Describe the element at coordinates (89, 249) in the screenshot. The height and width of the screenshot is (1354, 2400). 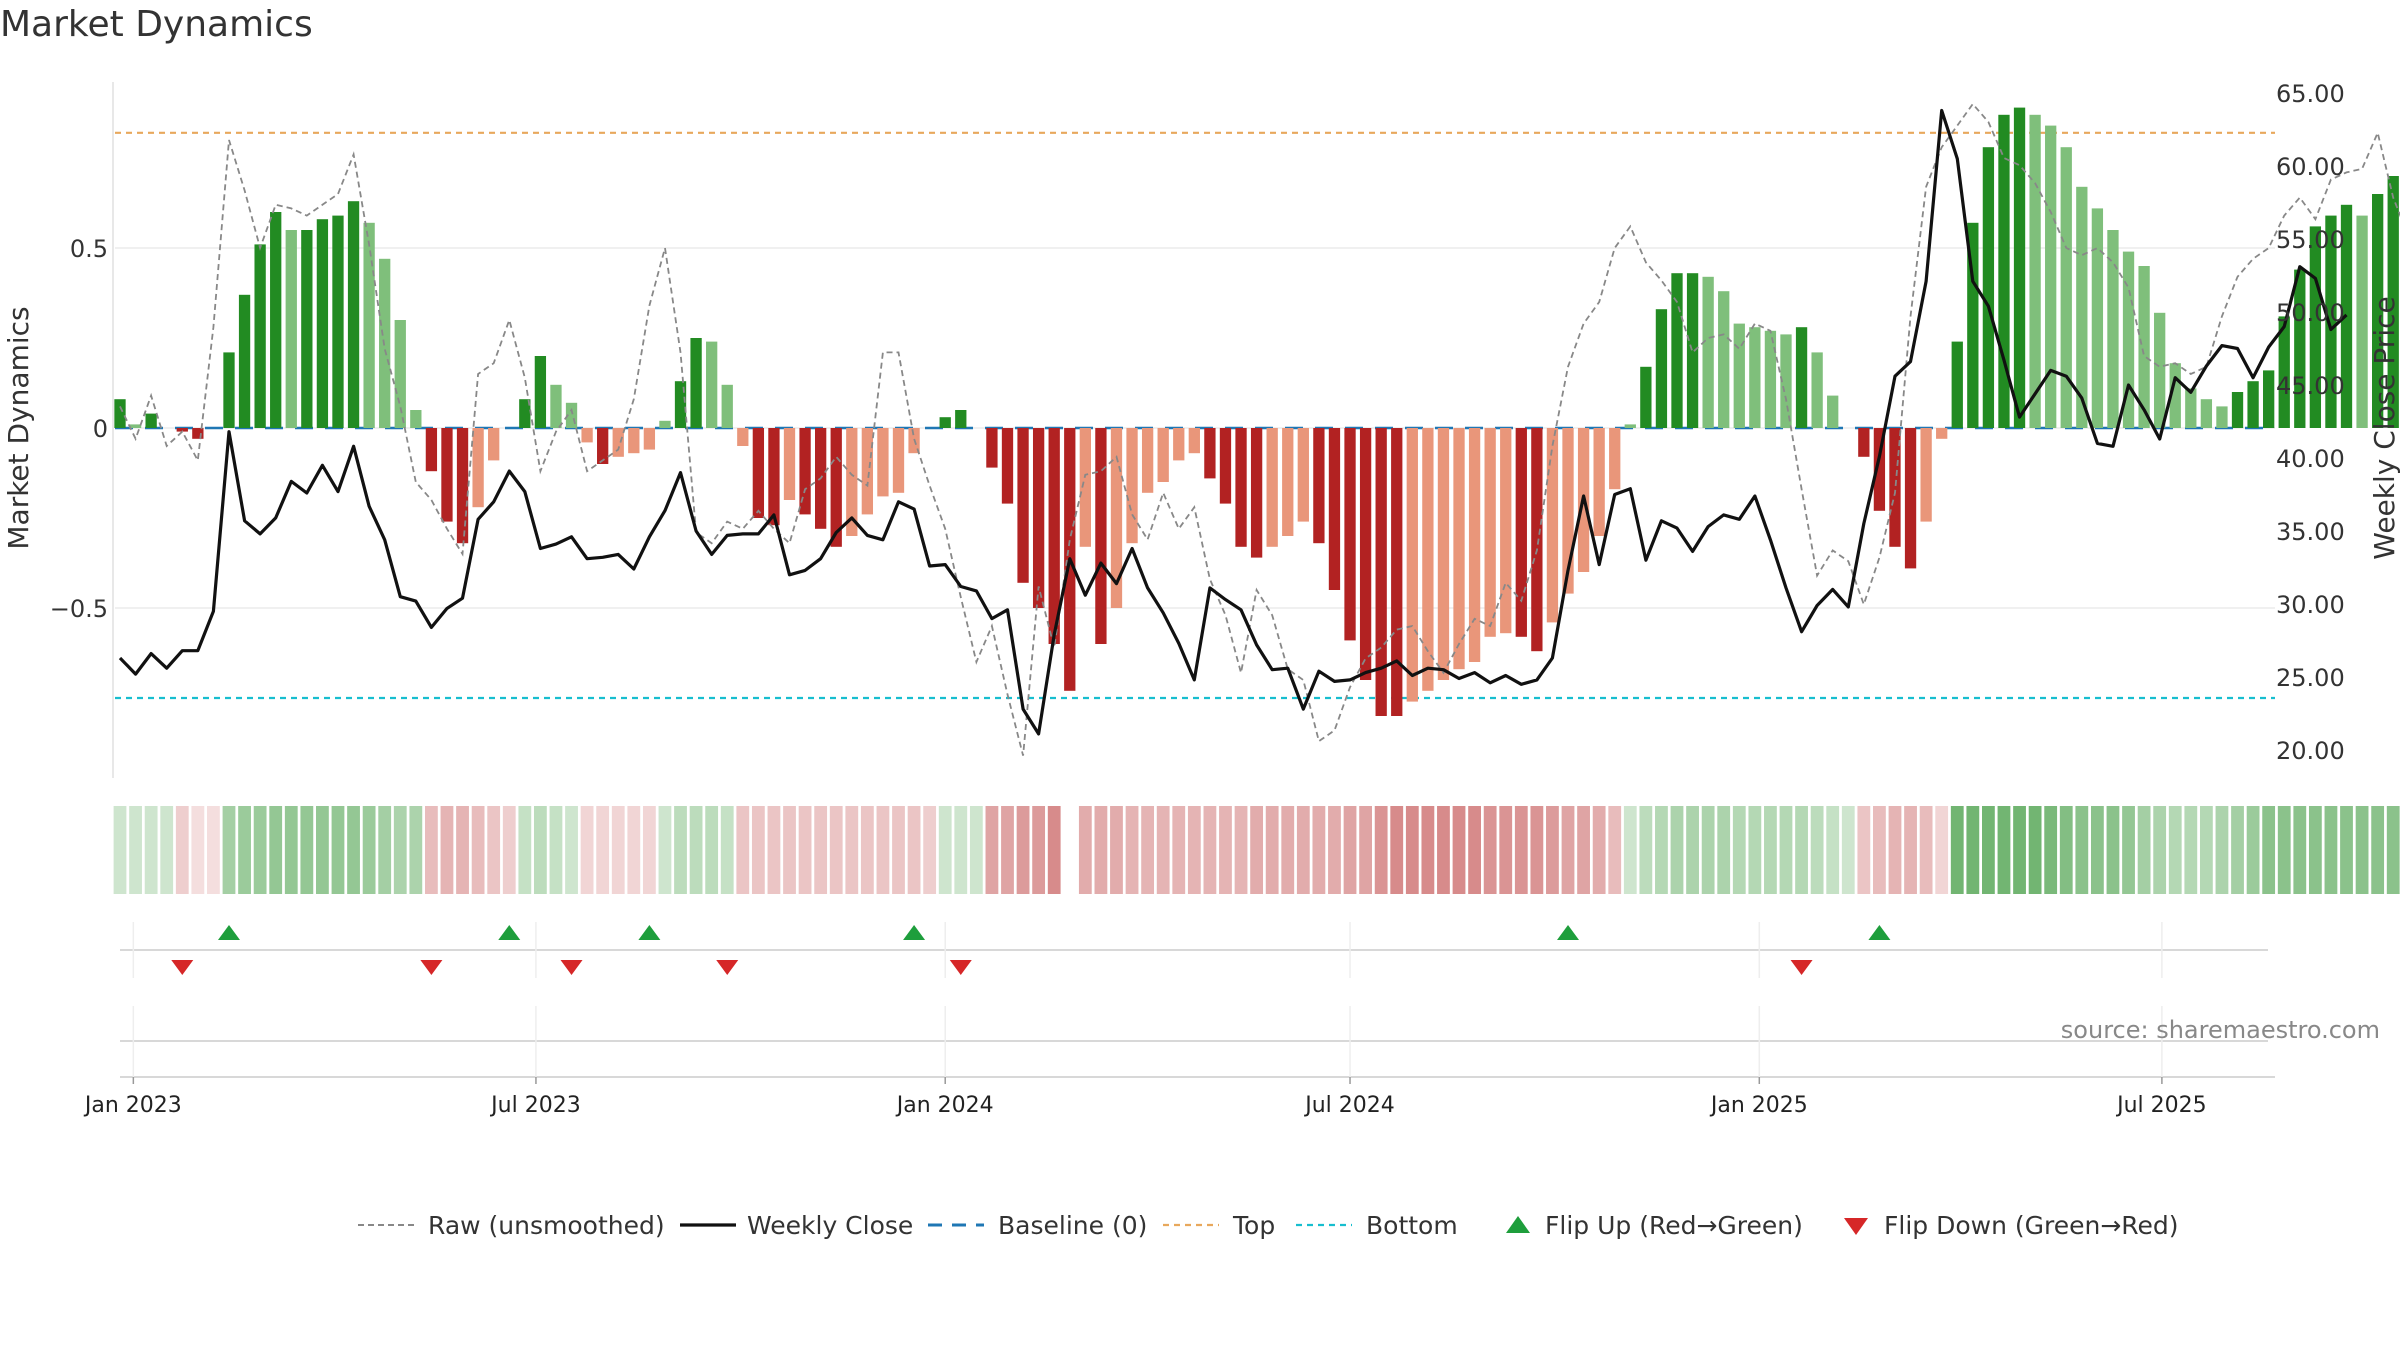
I see `y-left-tick-label: 0.5` at that location.